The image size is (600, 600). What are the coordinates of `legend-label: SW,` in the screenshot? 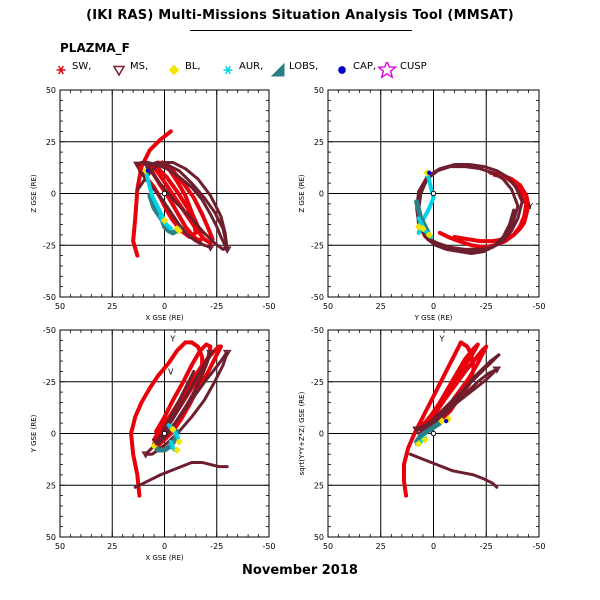 It's located at (82, 66).